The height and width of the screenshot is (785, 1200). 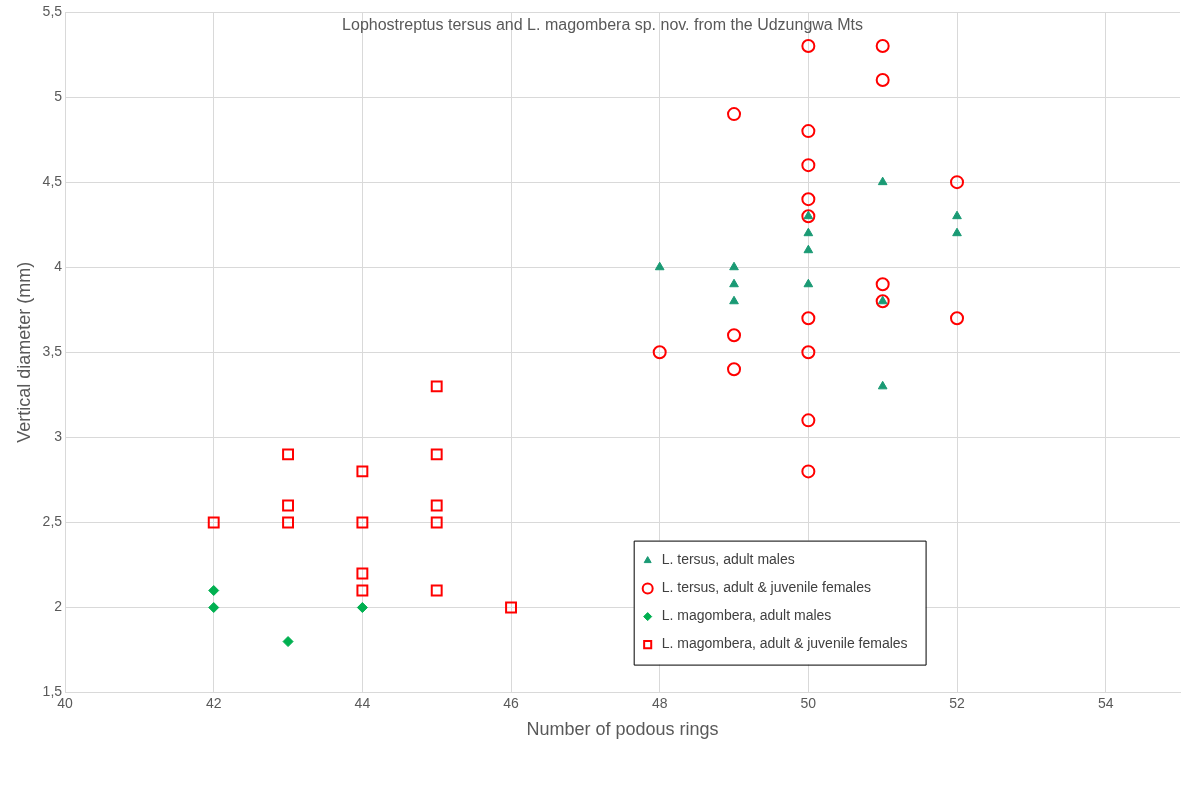 I want to click on y-axis-title: Vertical diameter (mm), so click(x=23, y=352).